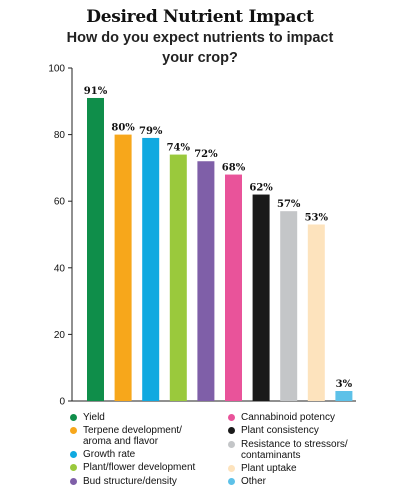  I want to click on y-tick-label: 20, so click(60, 335).